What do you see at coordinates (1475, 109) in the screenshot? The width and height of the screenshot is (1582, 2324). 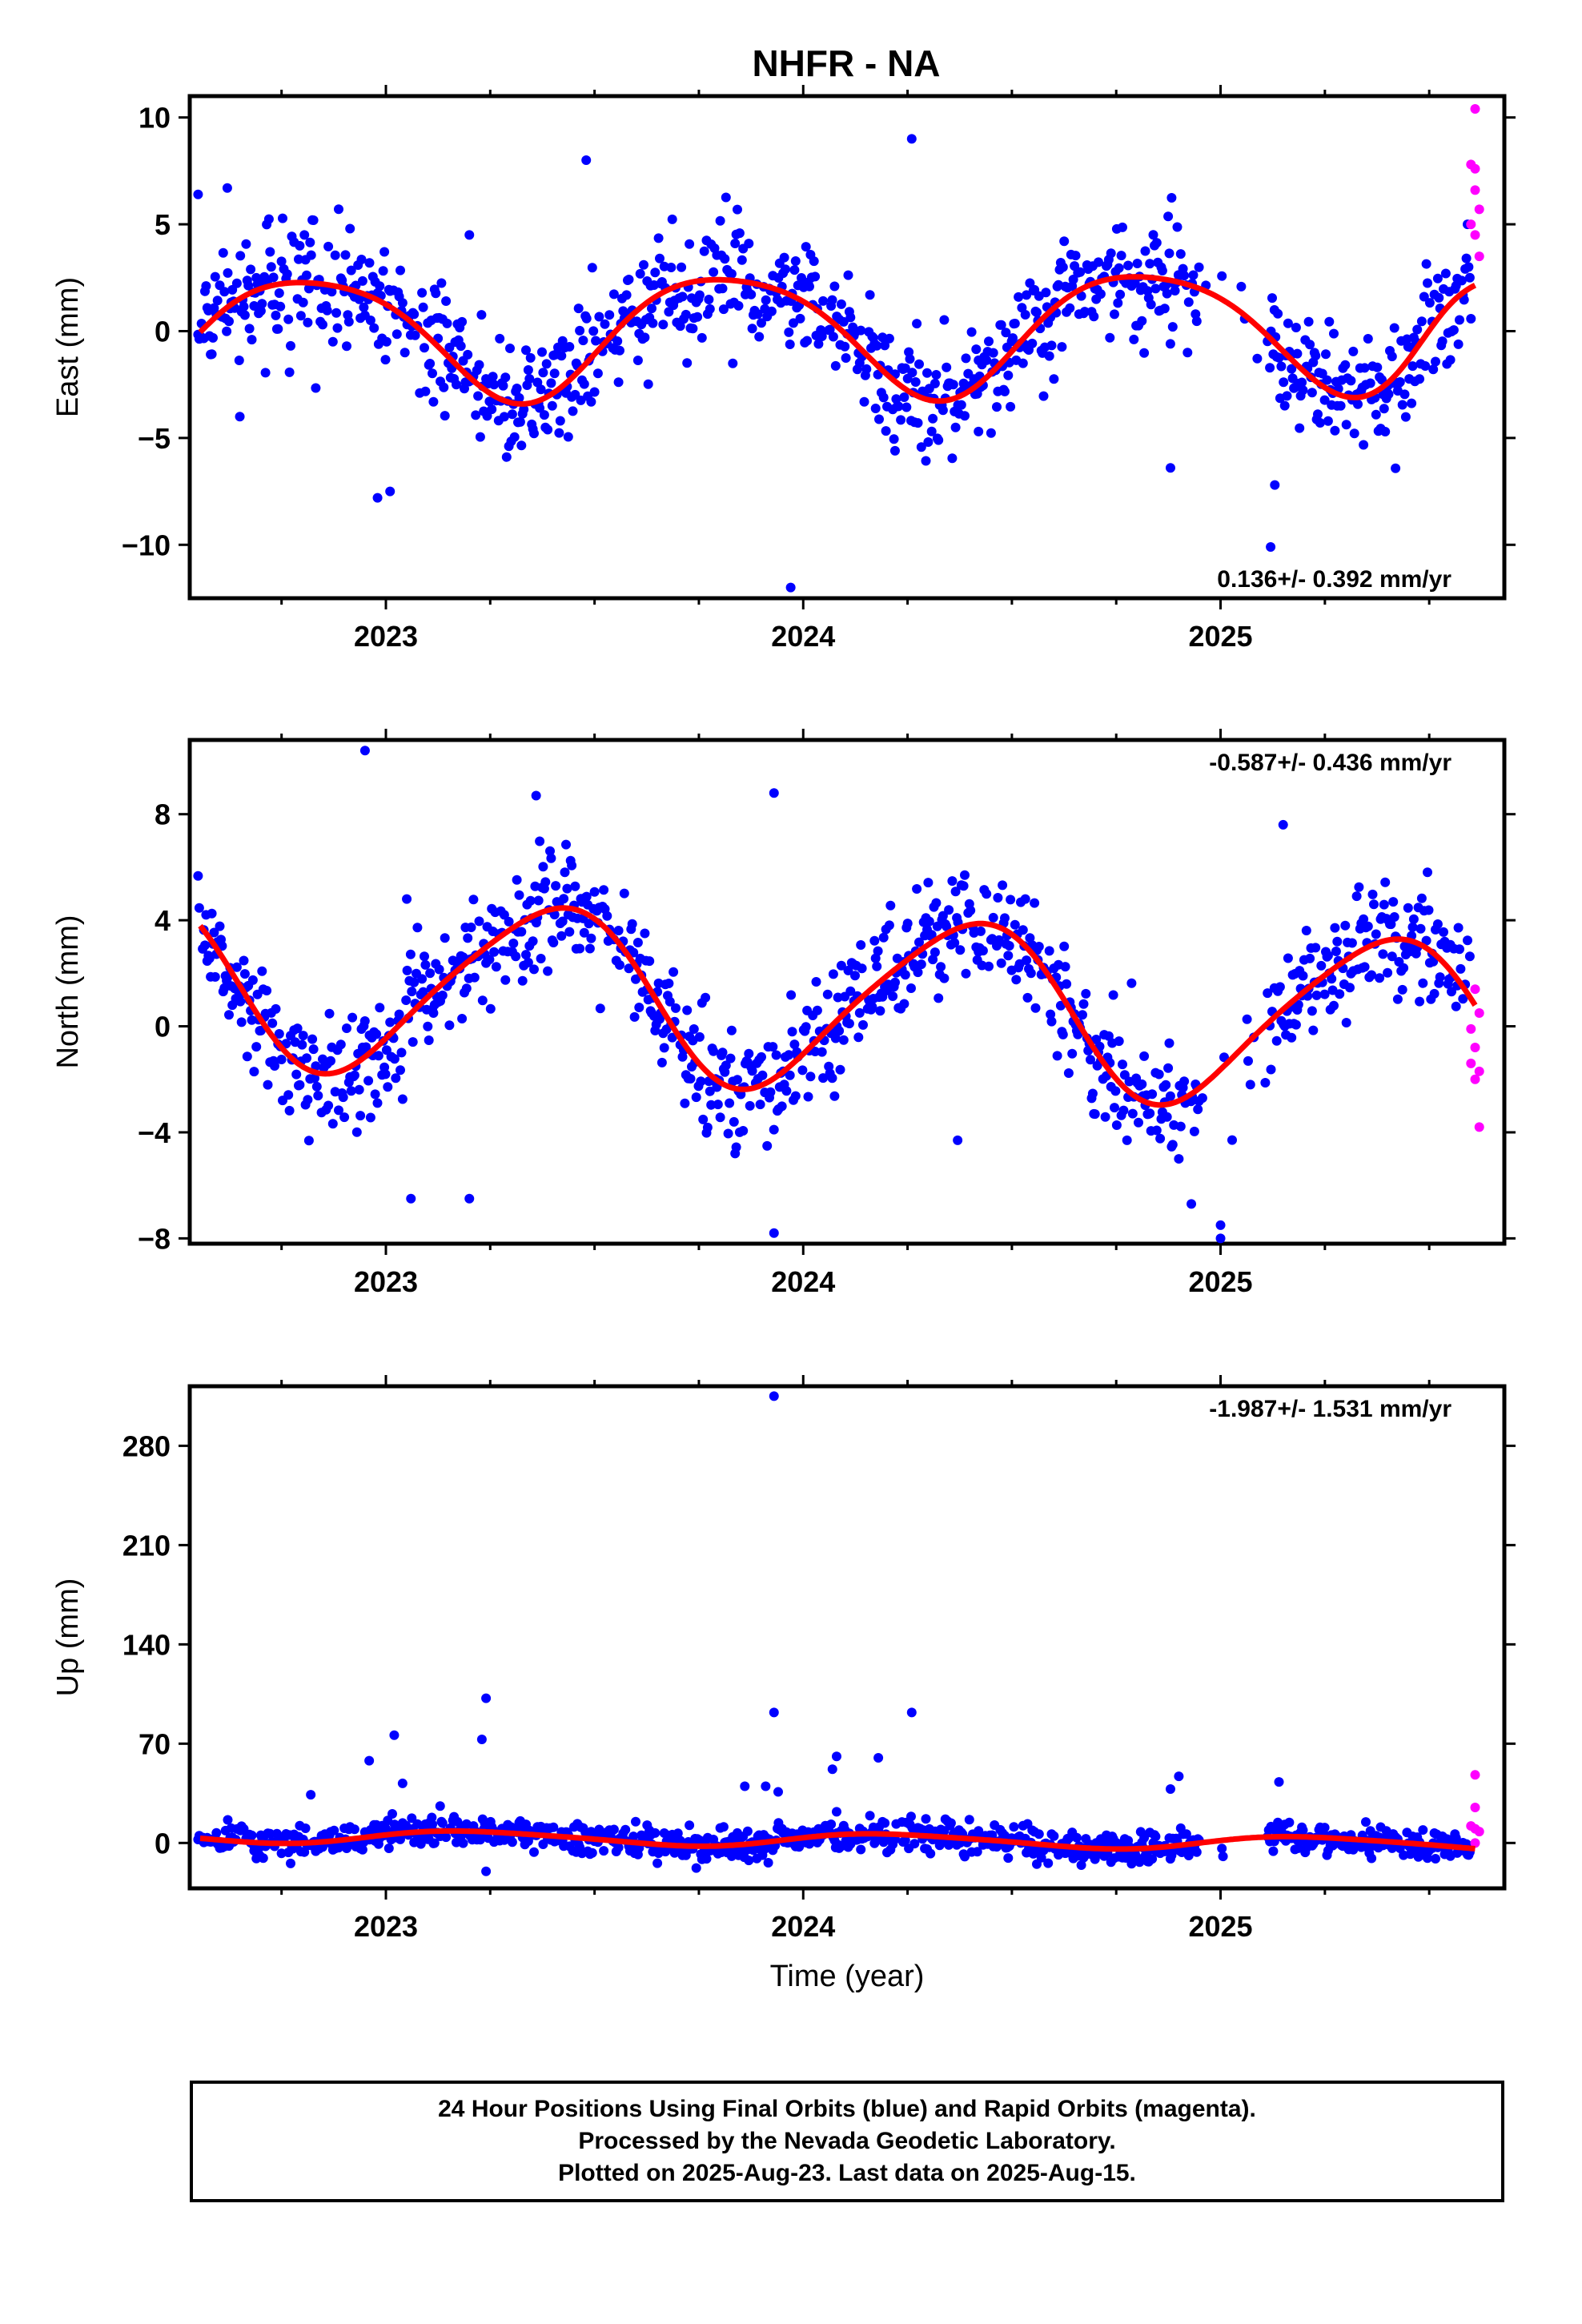 I see `rapid-orbit-point` at bounding box center [1475, 109].